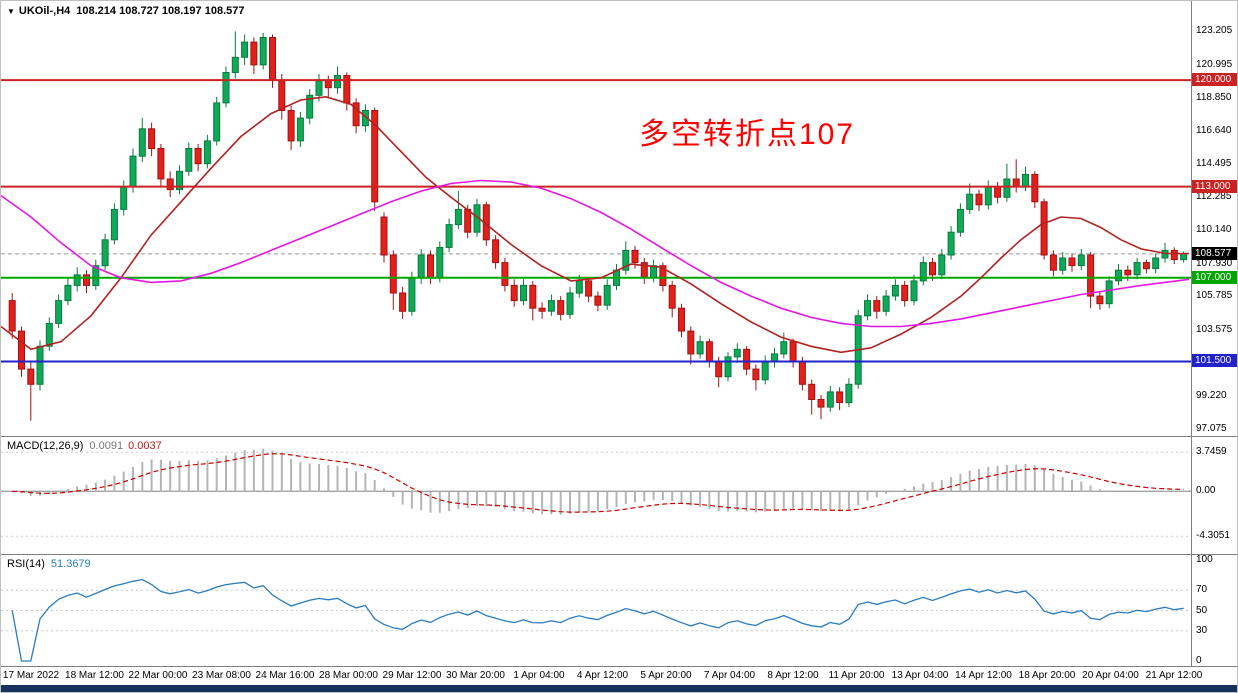 The image size is (1238, 693). Describe the element at coordinates (747, 134) in the screenshot. I see `chart-annotation: 多空转折点107` at that location.